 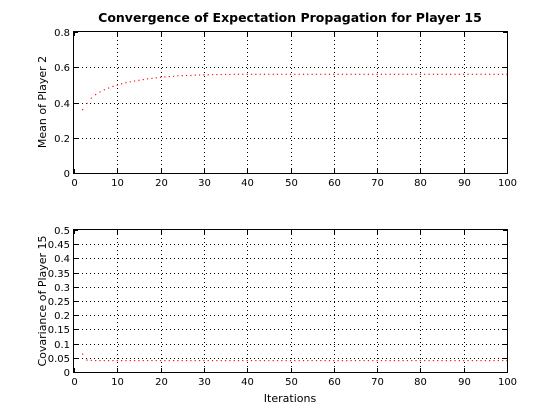 What do you see at coordinates (291, 183) in the screenshot?
I see `x-tick-label: 50` at bounding box center [291, 183].